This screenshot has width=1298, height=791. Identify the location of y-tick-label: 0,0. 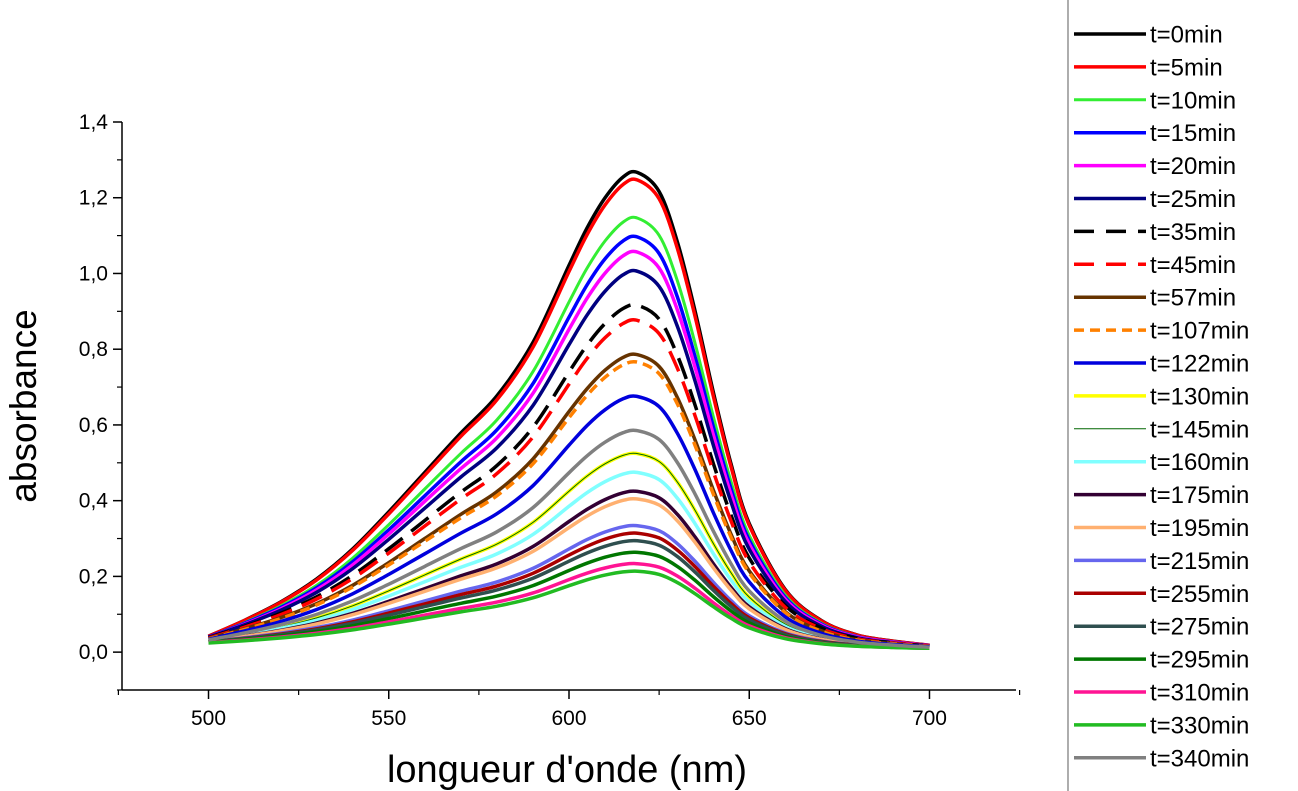
(93, 652).